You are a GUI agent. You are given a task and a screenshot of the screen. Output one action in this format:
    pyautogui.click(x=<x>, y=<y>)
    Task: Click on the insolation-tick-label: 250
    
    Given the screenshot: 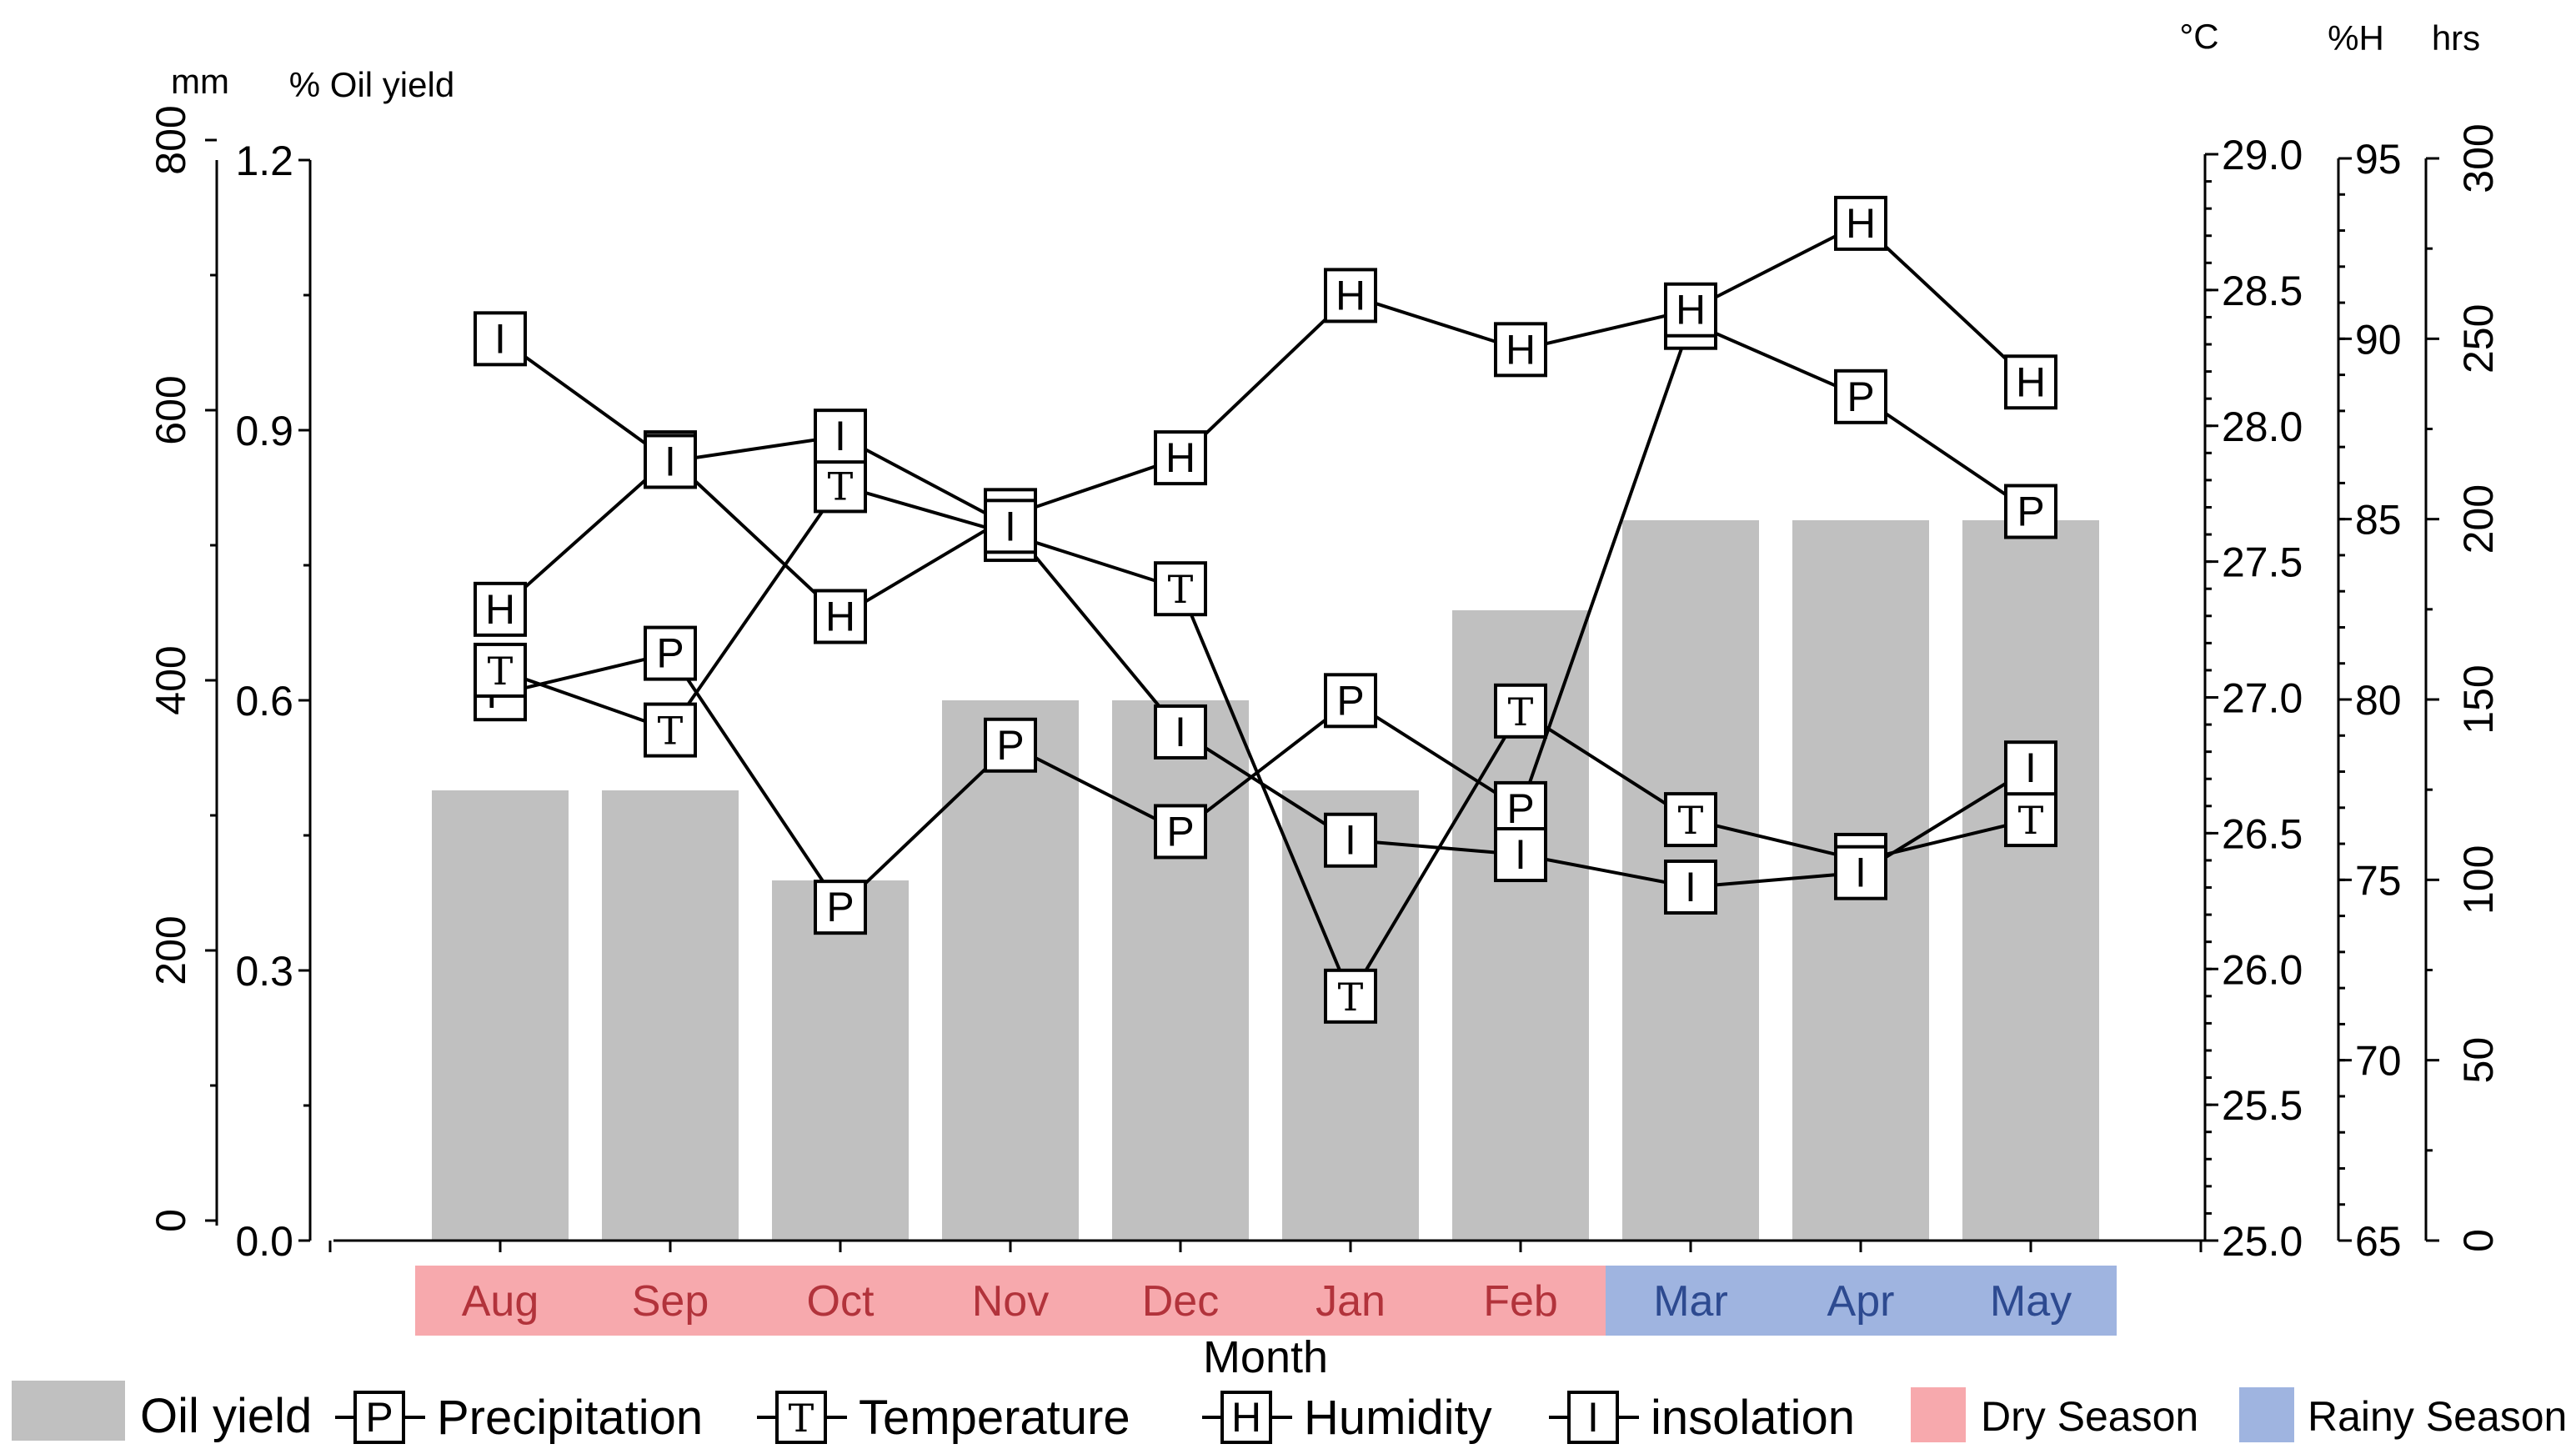 What is the action you would take?
    pyautogui.click(x=2478, y=339)
    